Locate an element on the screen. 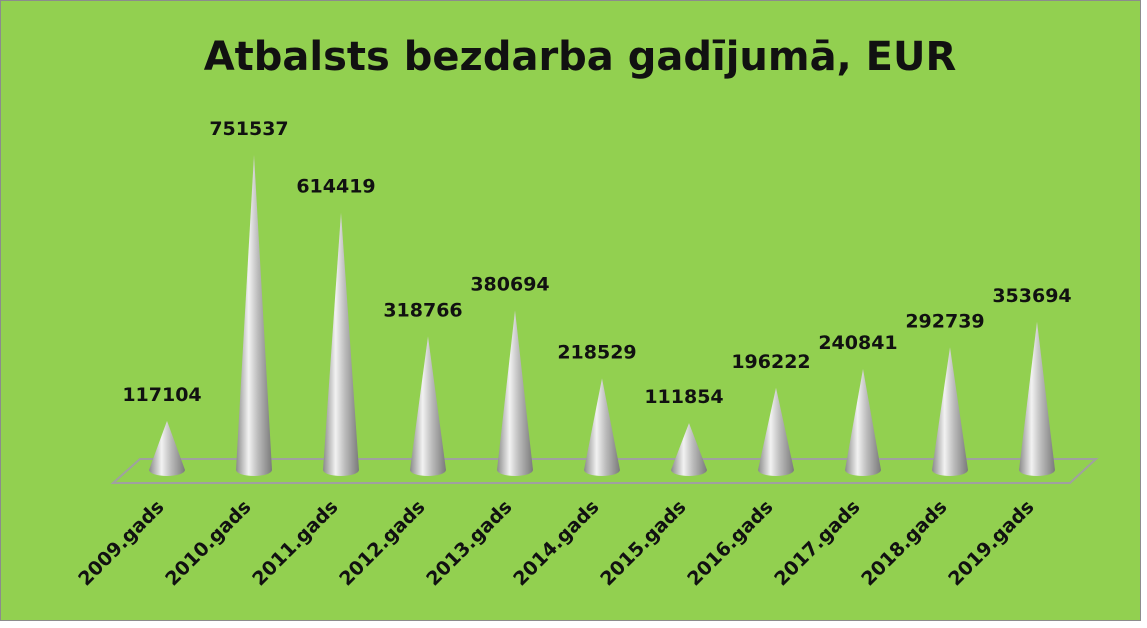  floor is located at coordinates (604, 471).